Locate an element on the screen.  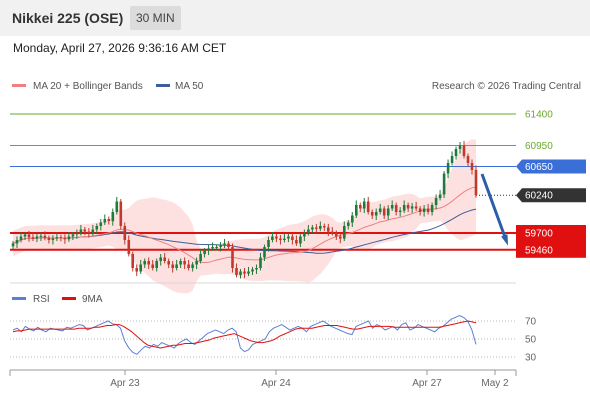
x-axis-tick-label: Apr 27 is located at coordinates (427, 383).